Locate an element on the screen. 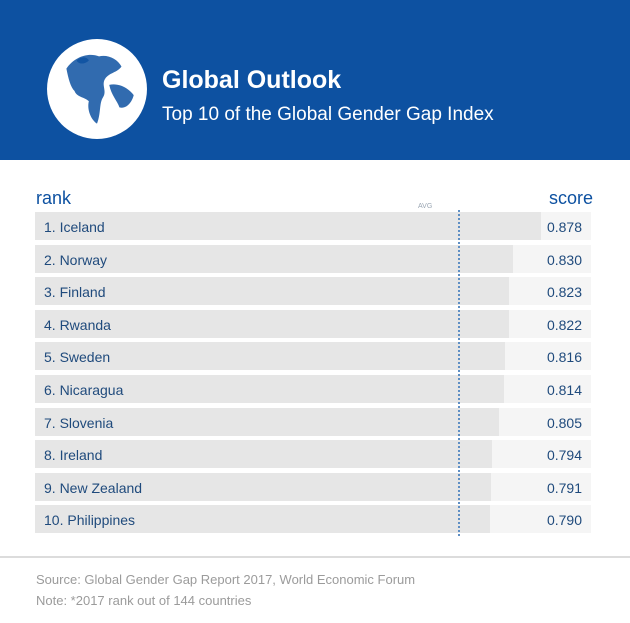 The width and height of the screenshot is (630, 623). table-row: 1. Iceland 0.878 is located at coordinates (313, 226).